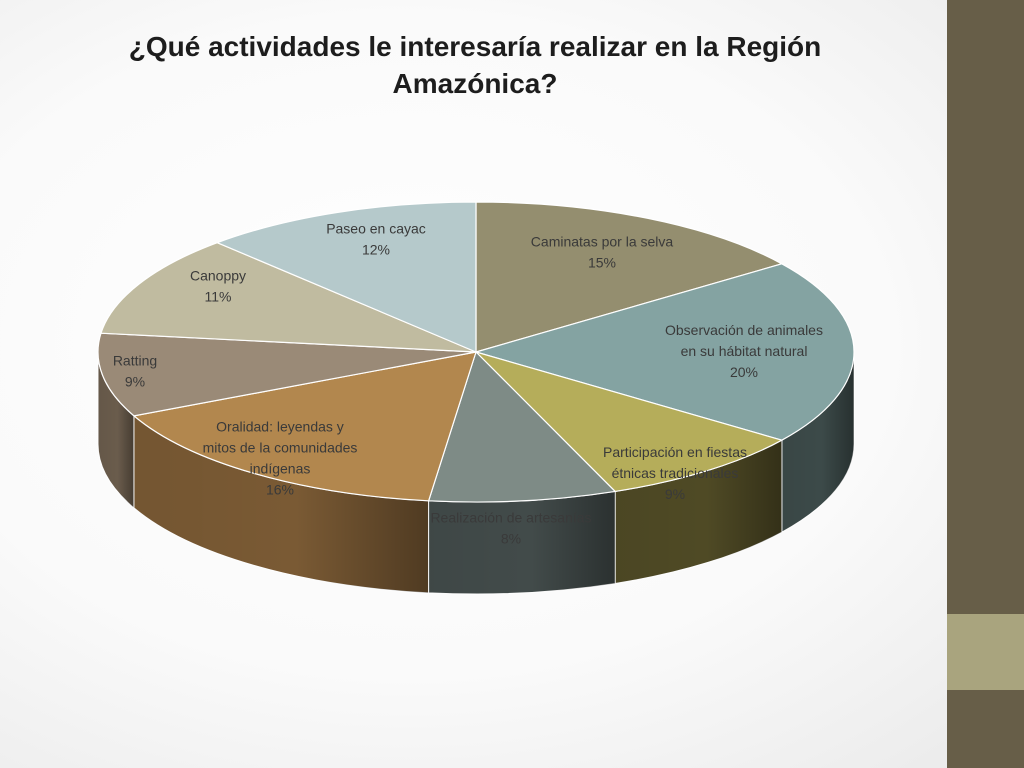  Describe the element at coordinates (675, 452) in the screenshot. I see `pie-slice-label-line: Participación en fiestas` at that location.